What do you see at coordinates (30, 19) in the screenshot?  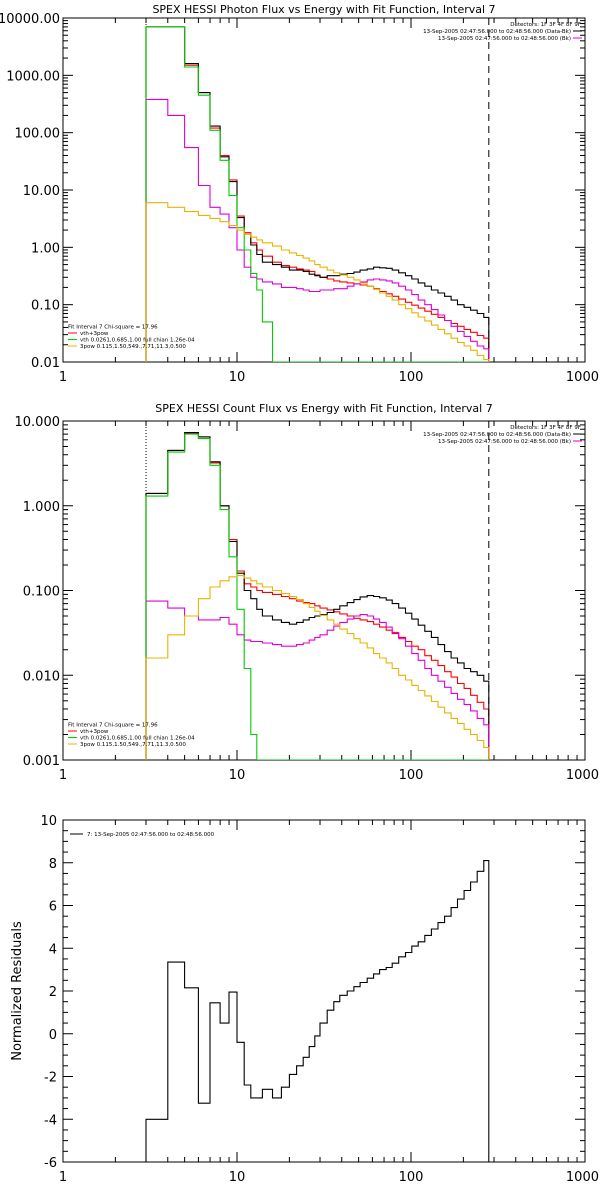 I see `y-tick-label: 10000.00` at bounding box center [30, 19].